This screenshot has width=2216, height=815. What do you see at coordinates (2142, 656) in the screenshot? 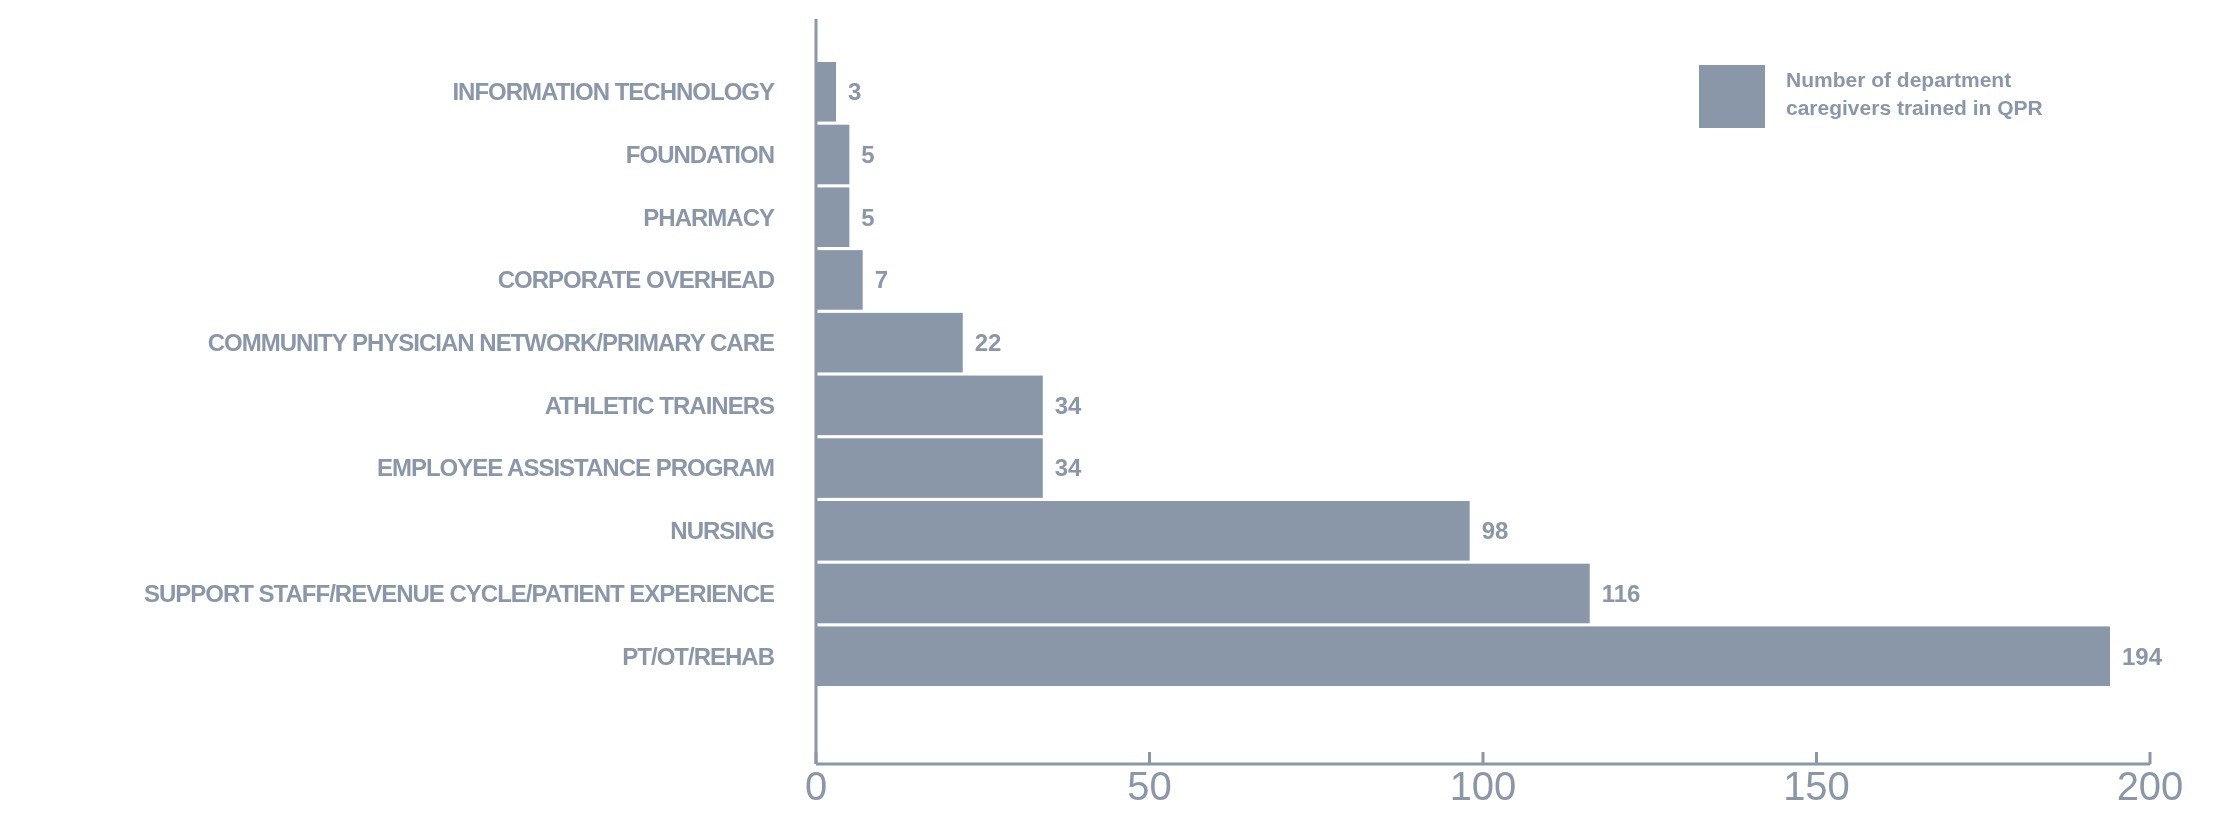
I see `data-label: 194` at bounding box center [2142, 656].